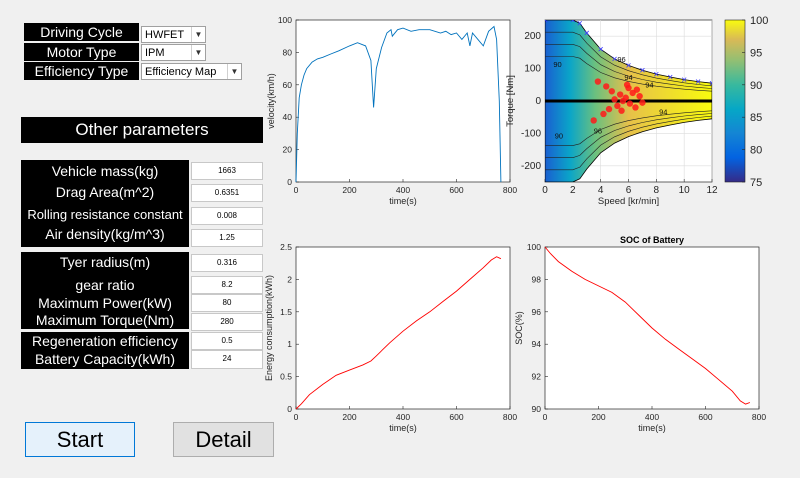 This screenshot has width=800, height=478. I want to click on y-tick-label: 1, so click(289, 344).